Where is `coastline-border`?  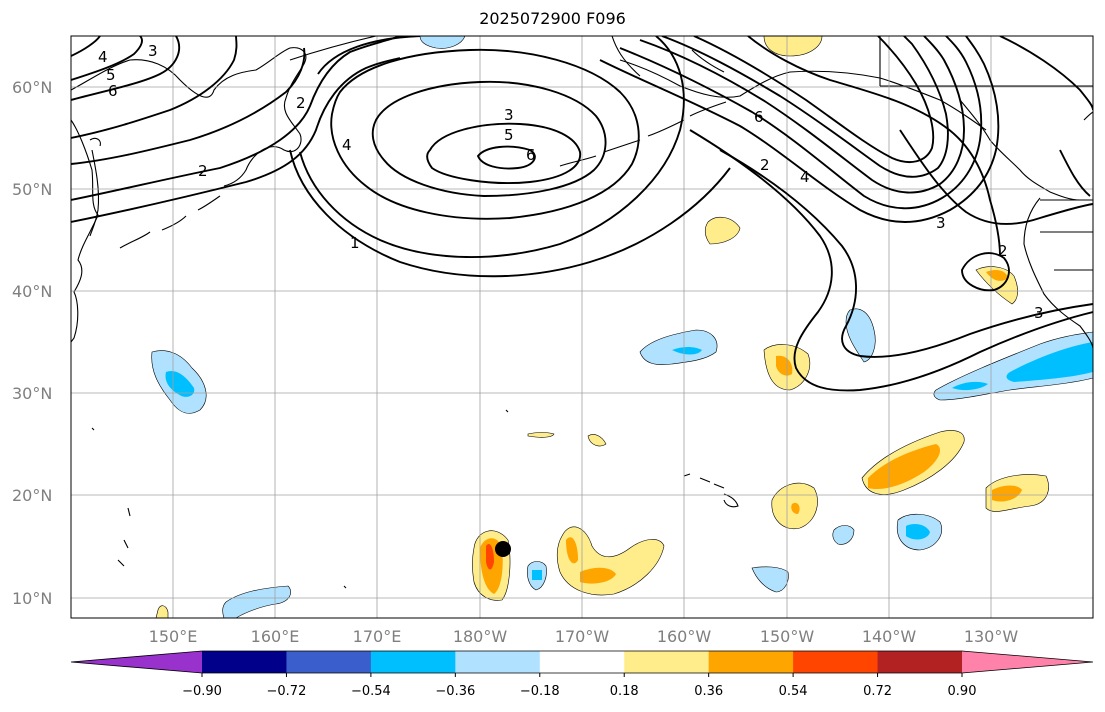 coastline-border is located at coordinates (1066, 235).